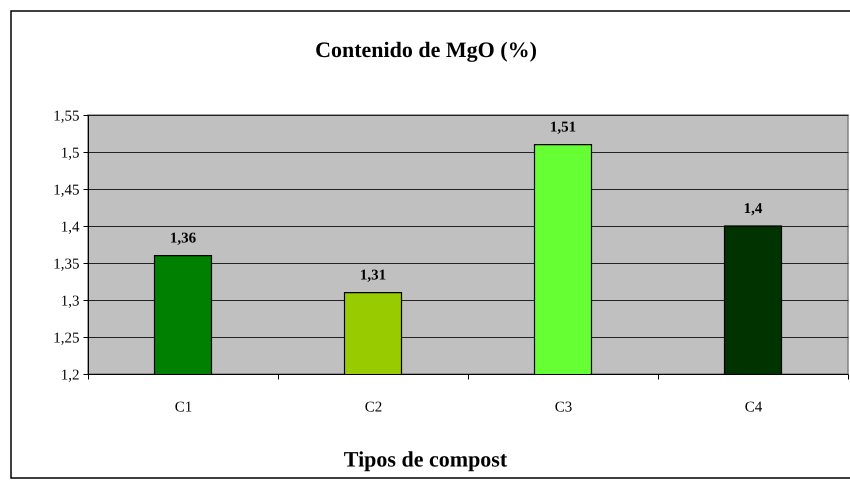 The image size is (850, 488). I want to click on y-tick-label: 1,4, so click(70, 228).